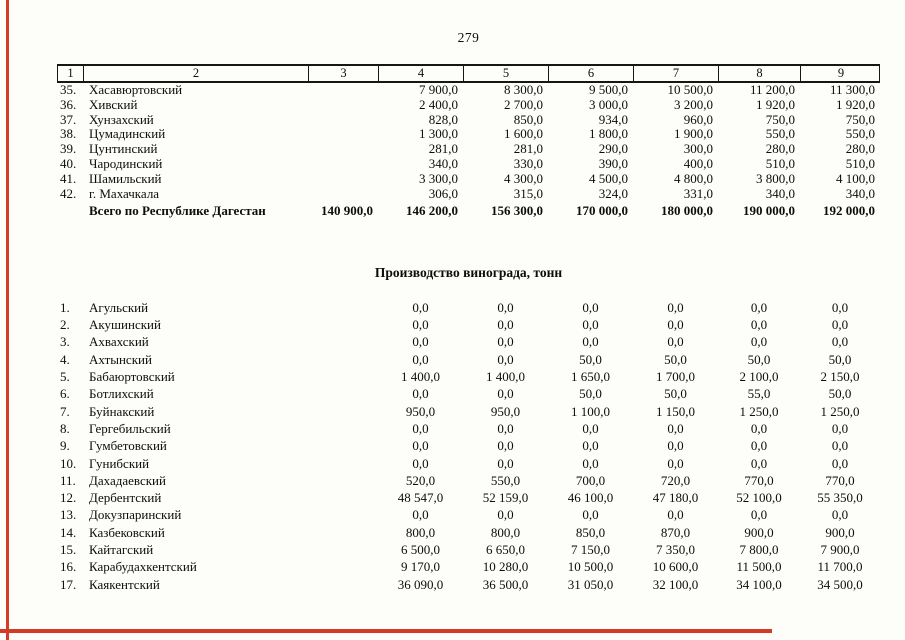 The image size is (905, 640). What do you see at coordinates (126, 163) in the screenshot?
I see `district-name: Чародинский` at bounding box center [126, 163].